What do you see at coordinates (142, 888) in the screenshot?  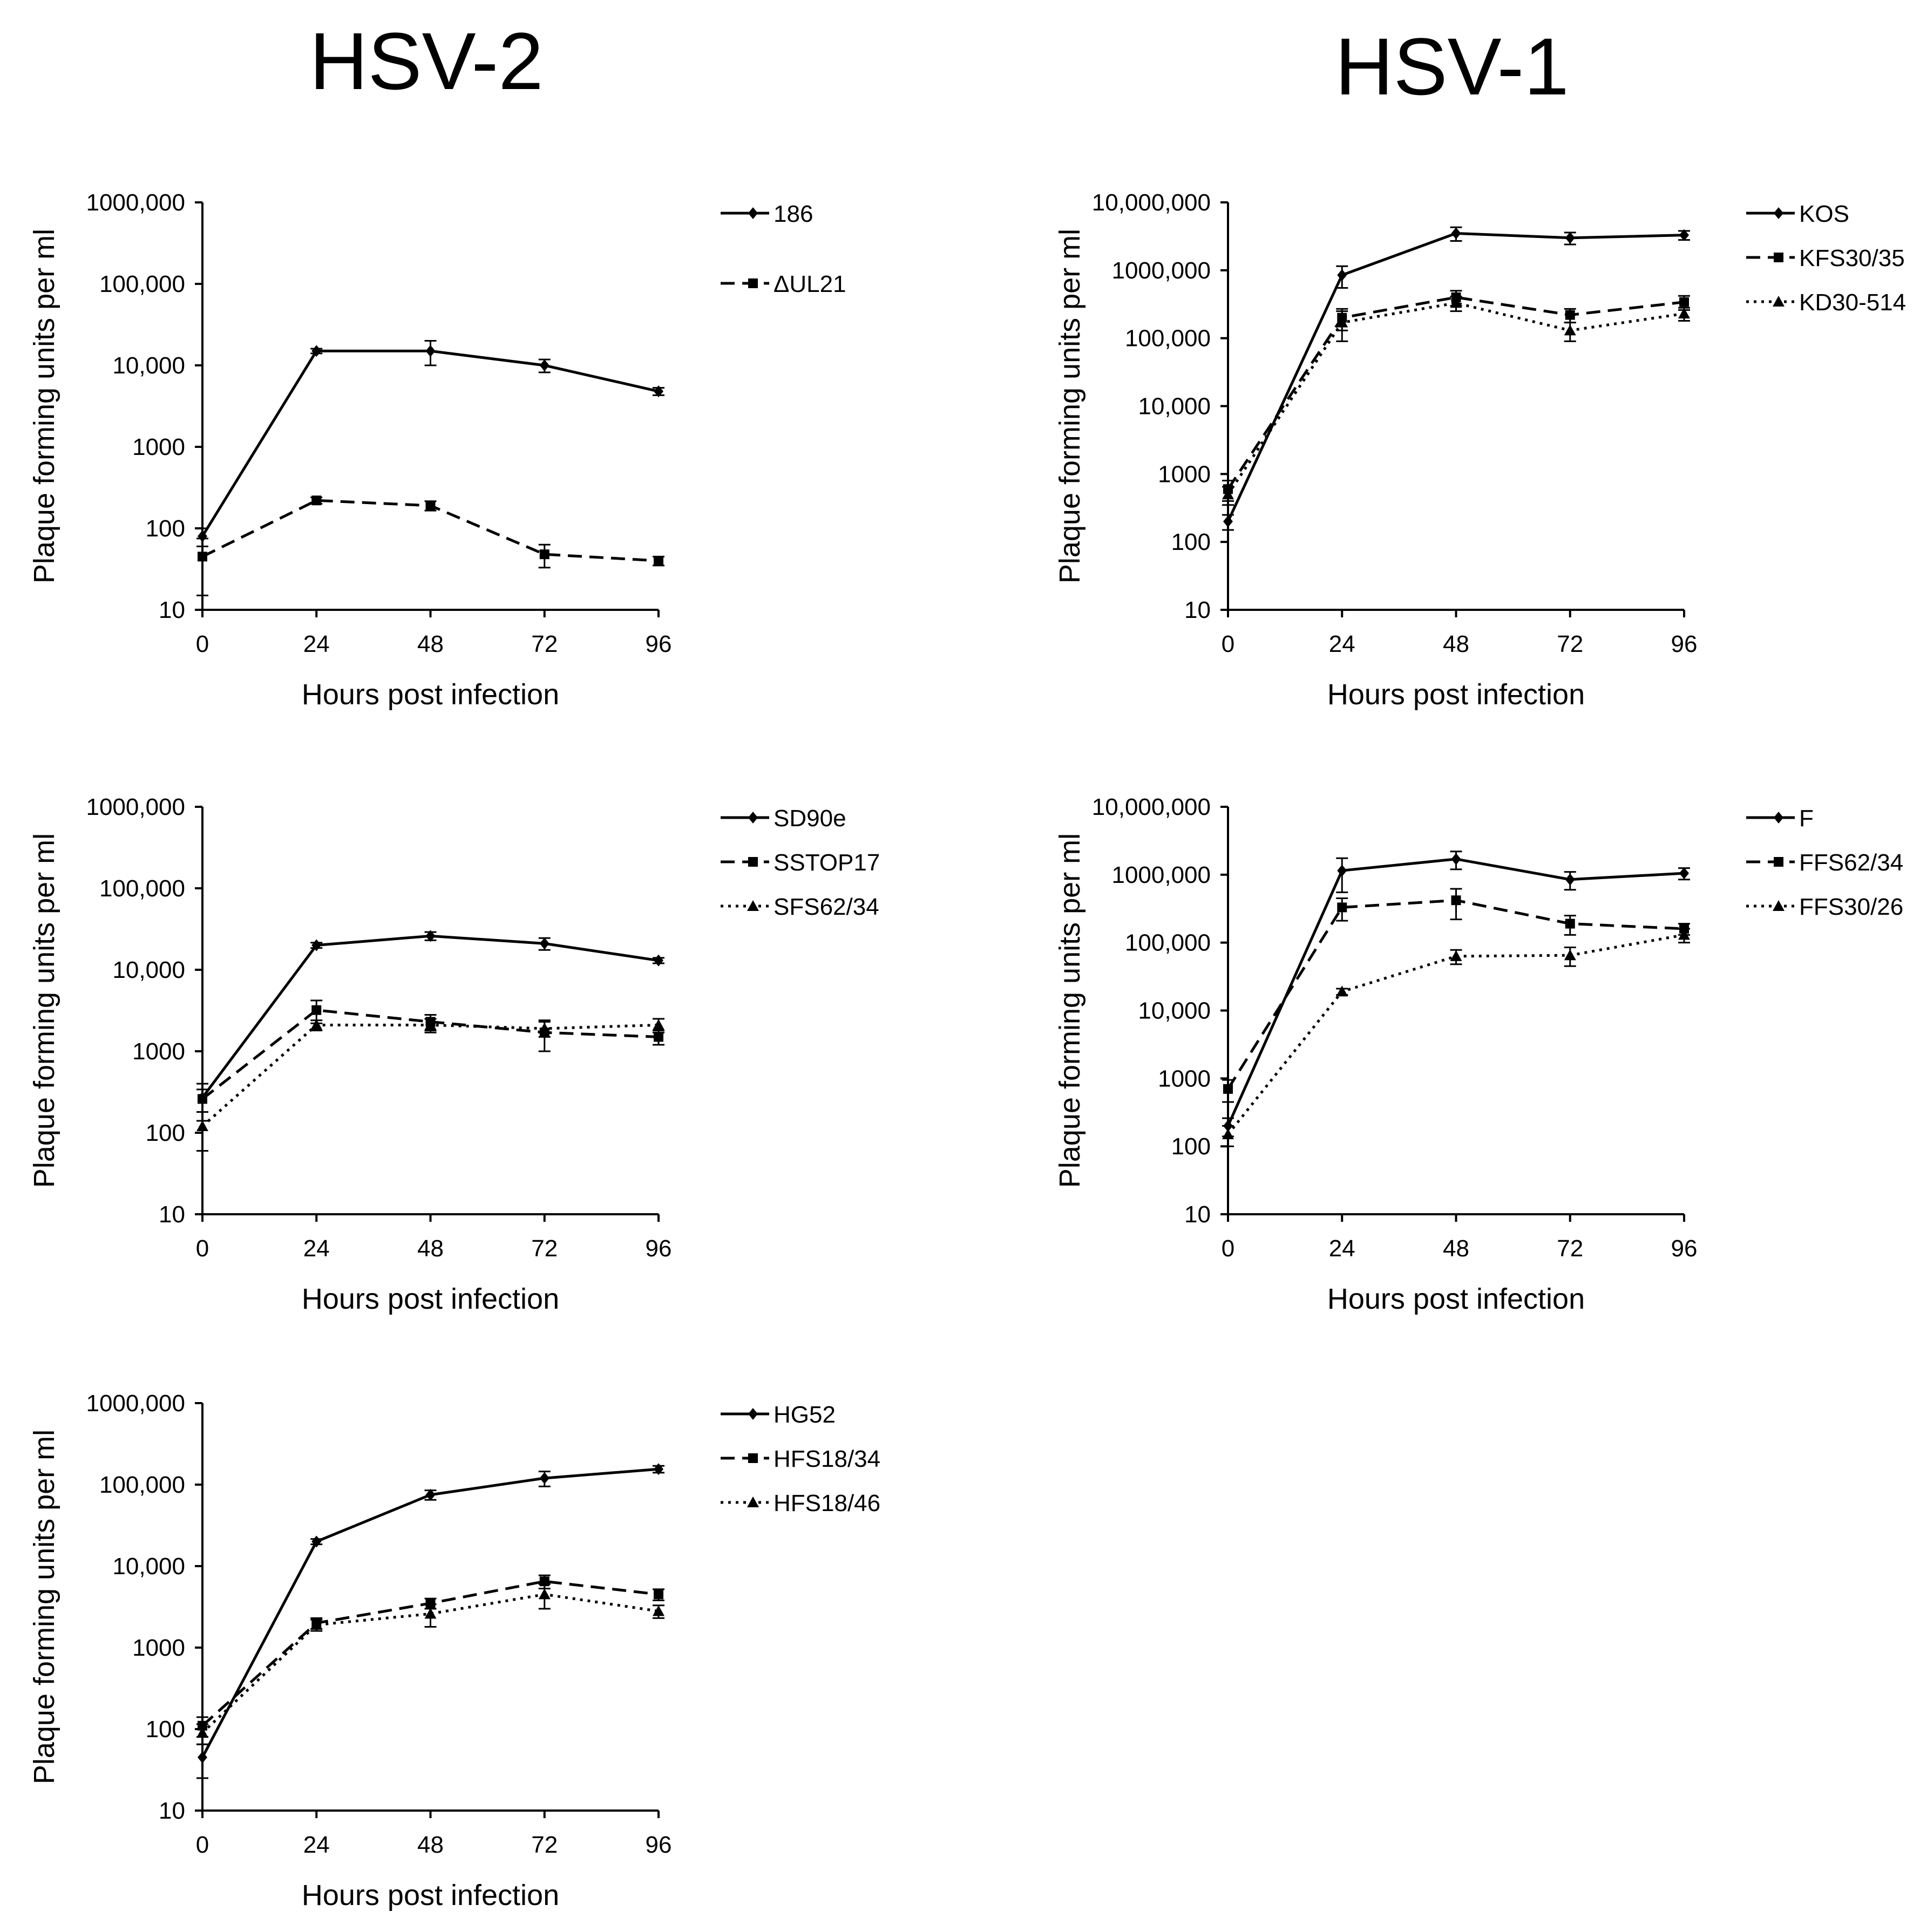 I see `y-tick-label: 100,000` at bounding box center [142, 888].